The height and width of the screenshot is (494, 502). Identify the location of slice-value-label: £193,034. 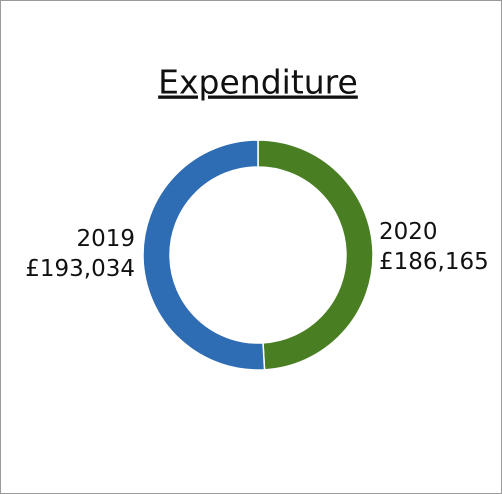
(80, 269).